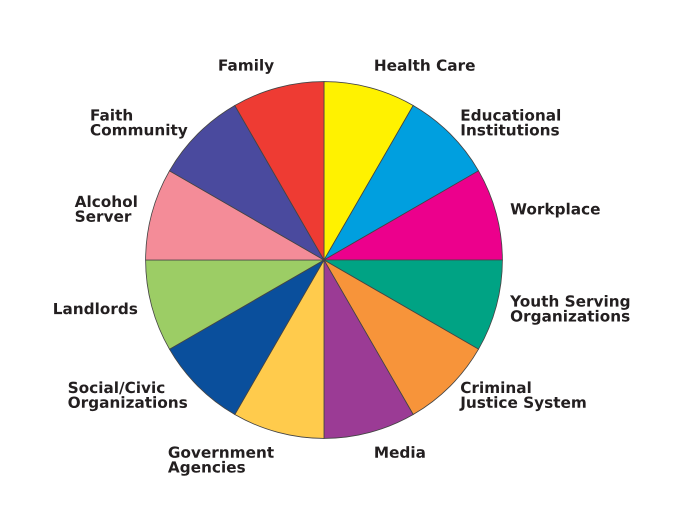  What do you see at coordinates (511, 122) in the screenshot?
I see `slice-label: Educational Institutions` at bounding box center [511, 122].